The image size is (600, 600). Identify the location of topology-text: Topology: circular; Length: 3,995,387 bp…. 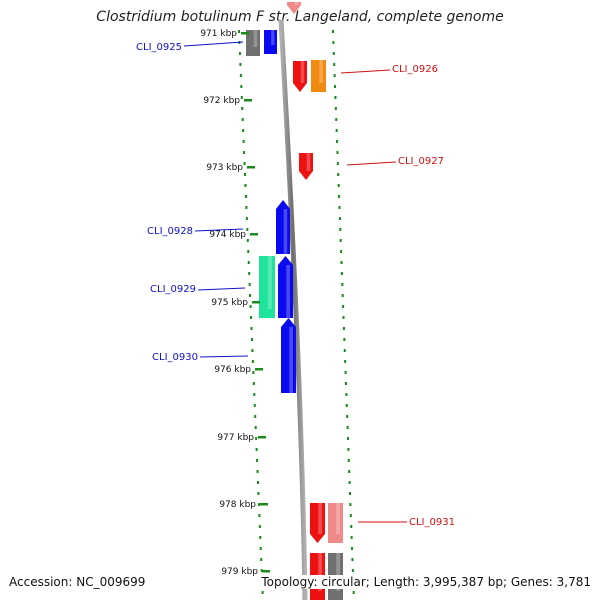
(425, 582).